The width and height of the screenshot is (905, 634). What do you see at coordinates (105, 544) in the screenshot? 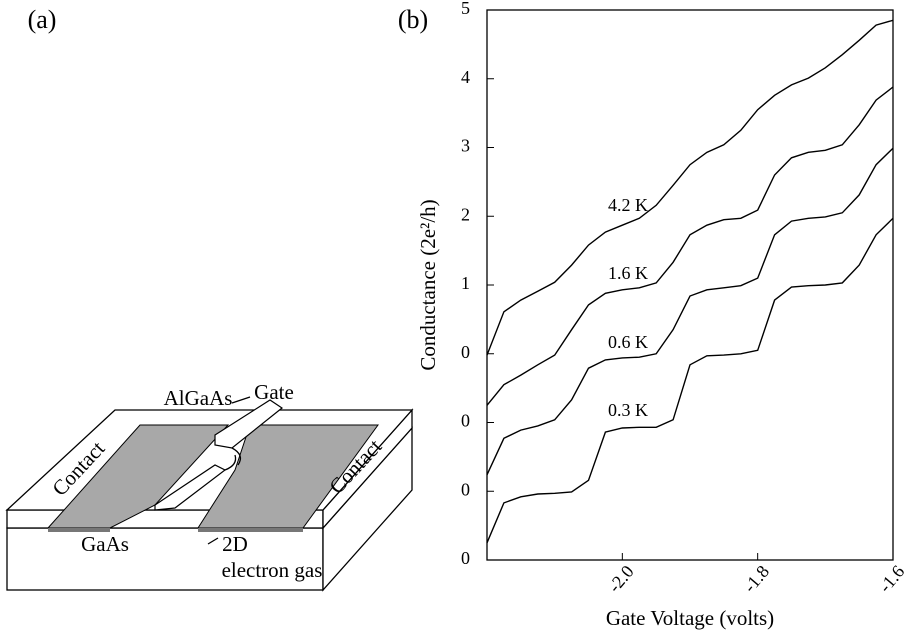
I see `diagram-label: GaAs` at bounding box center [105, 544].